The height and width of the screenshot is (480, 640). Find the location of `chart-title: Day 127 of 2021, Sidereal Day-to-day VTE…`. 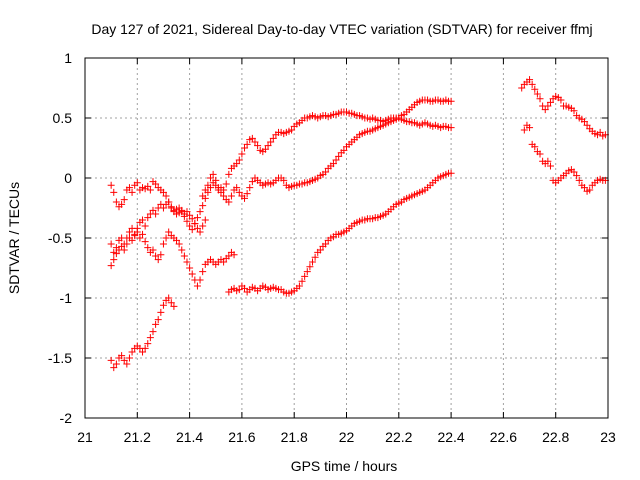

chart-title: Day 127 of 2021, Sidereal Day-to-day VTE… is located at coordinates (341, 29).